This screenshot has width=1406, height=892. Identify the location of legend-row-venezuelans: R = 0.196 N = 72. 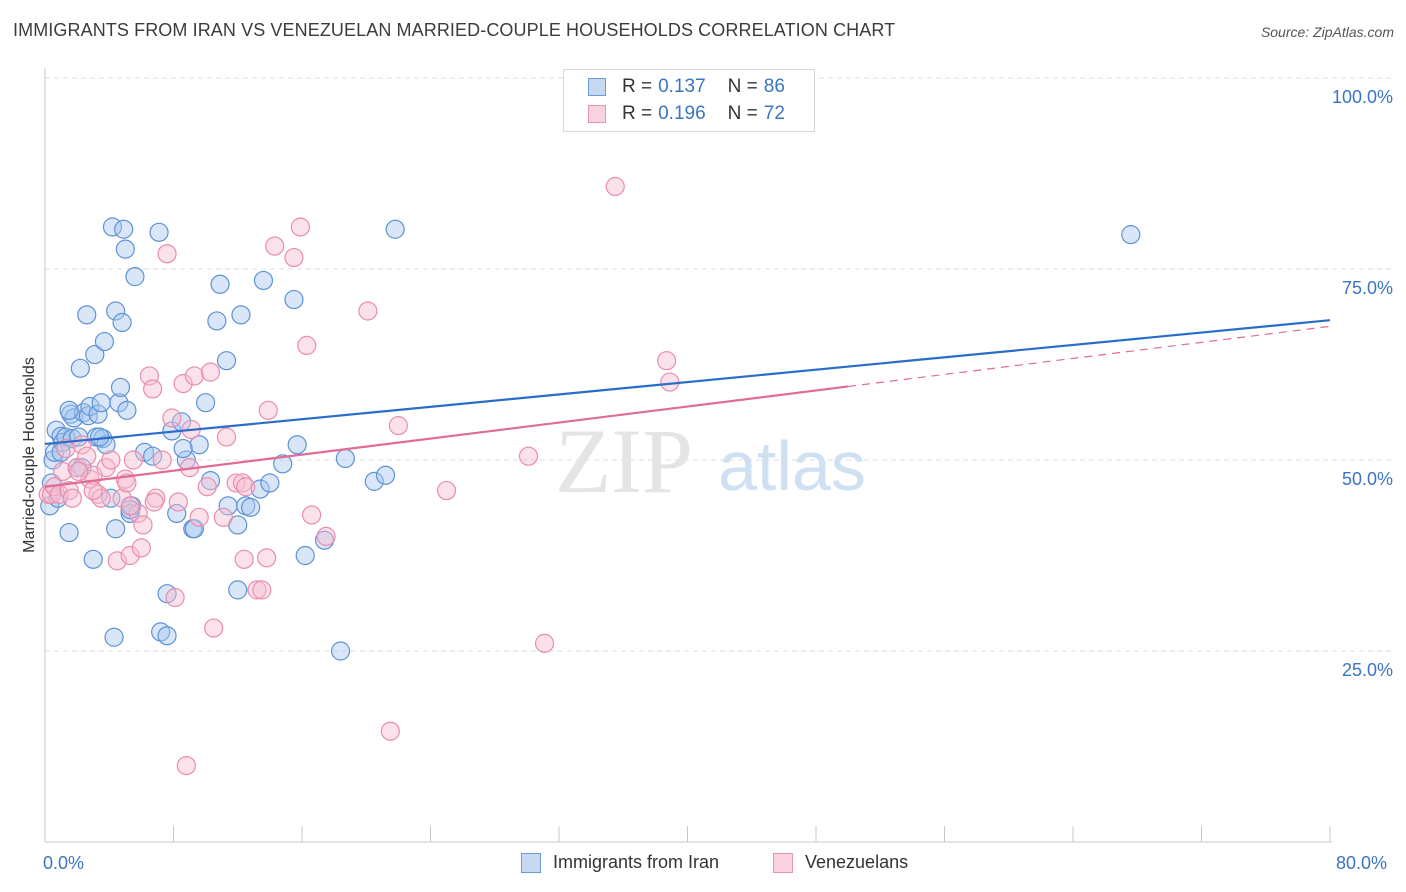
(686, 114).